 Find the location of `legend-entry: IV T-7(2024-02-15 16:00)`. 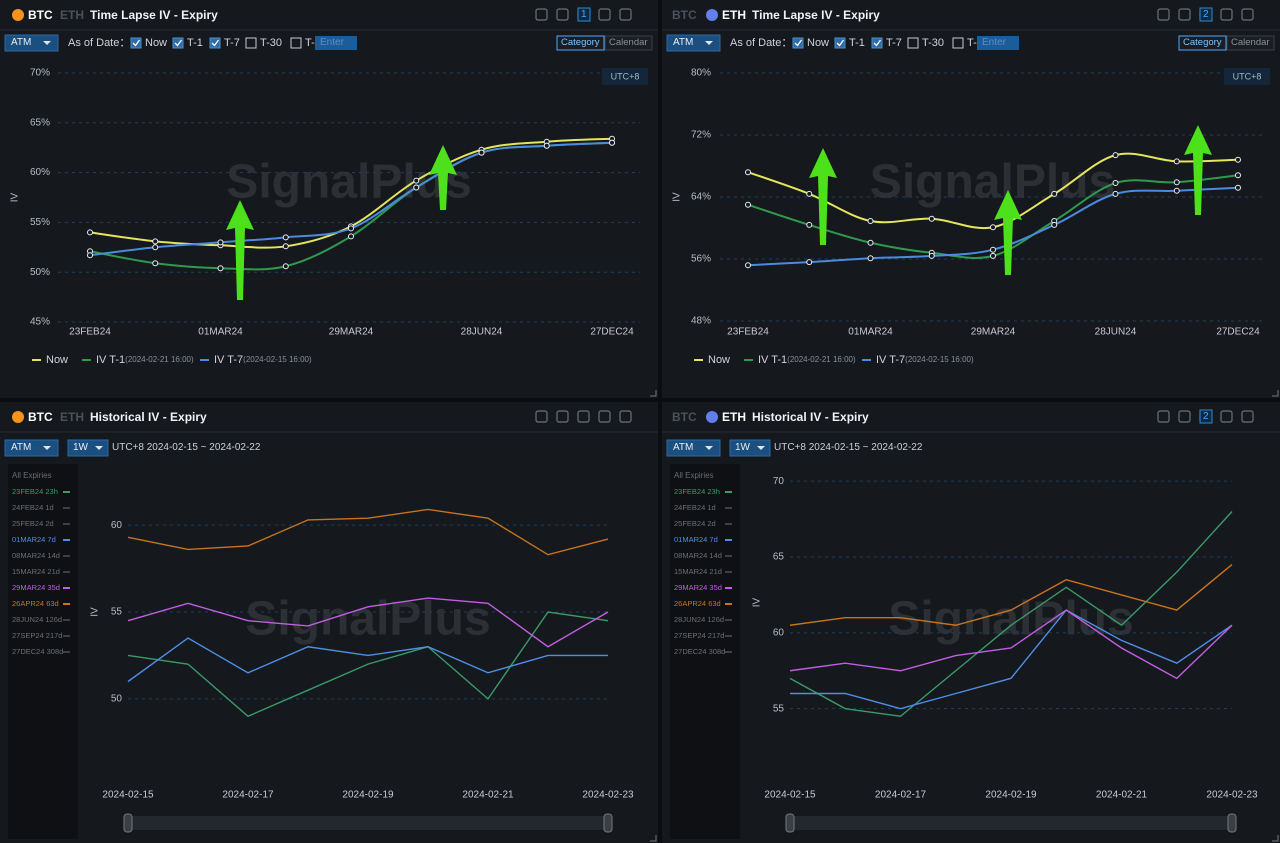

legend-entry: IV T-7(2024-02-15 16:00) is located at coordinates (925, 360).